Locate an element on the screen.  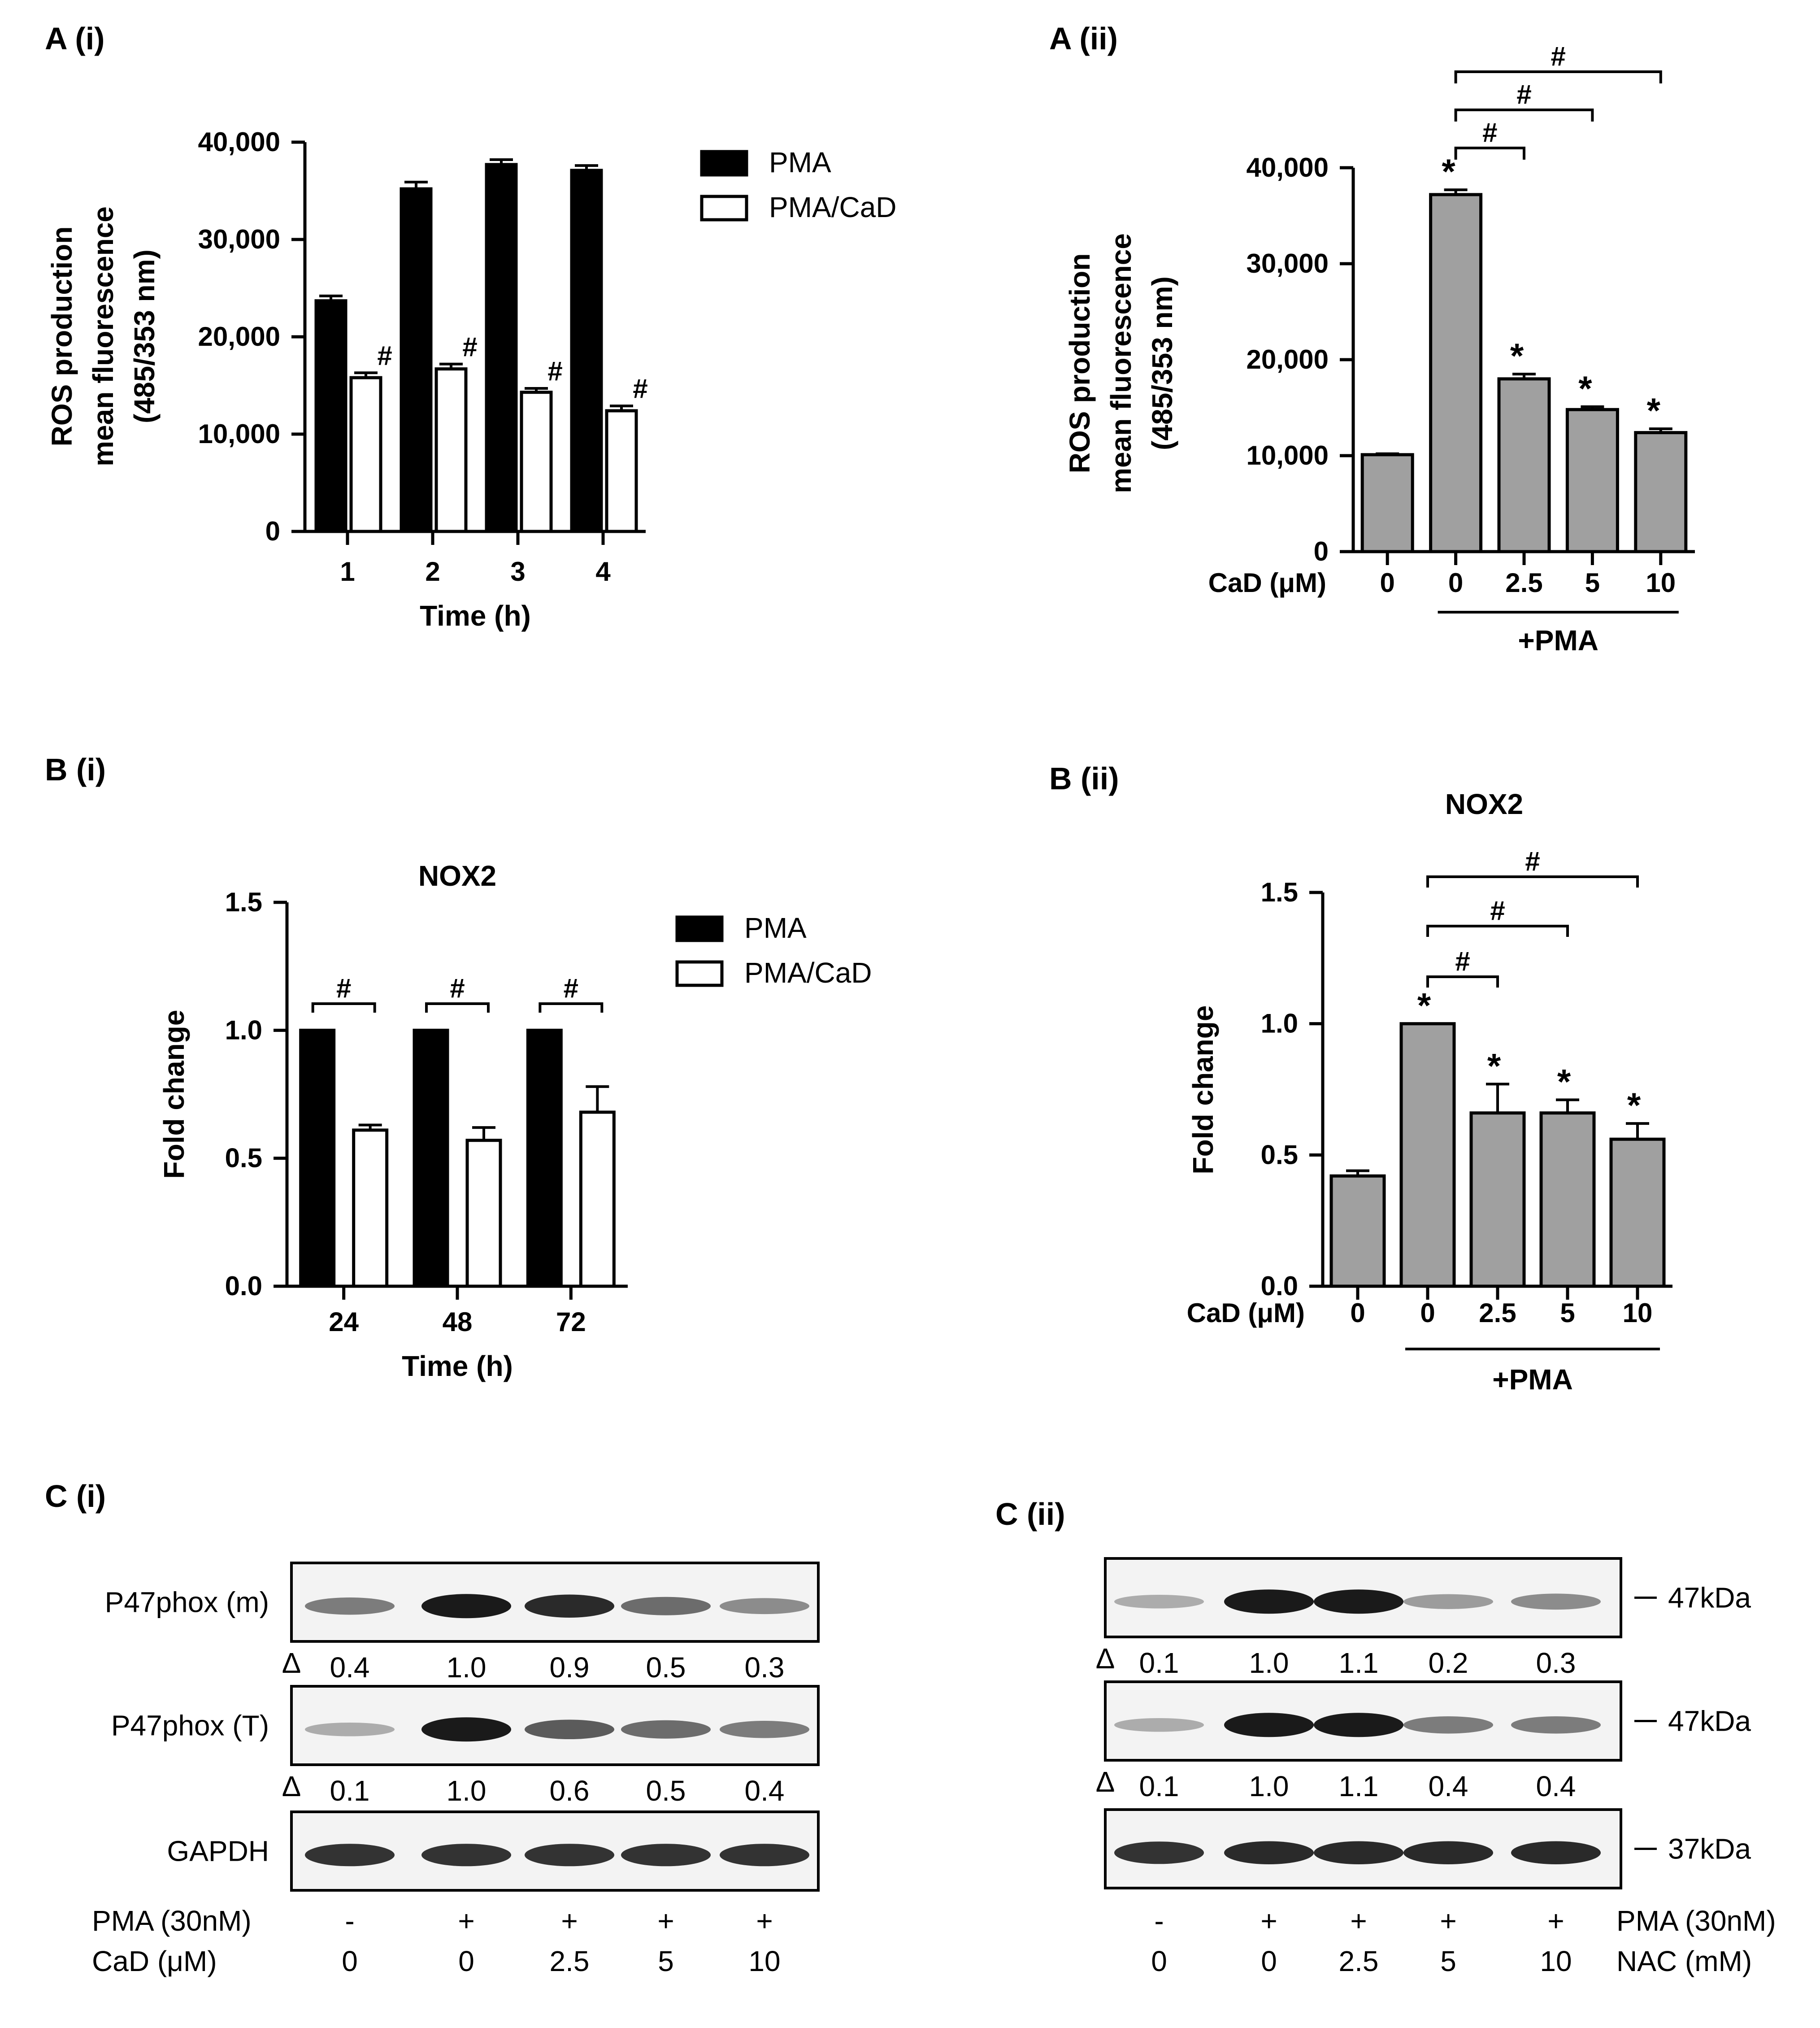
c-i-quant-value: 0.4 is located at coordinates (765, 1791).